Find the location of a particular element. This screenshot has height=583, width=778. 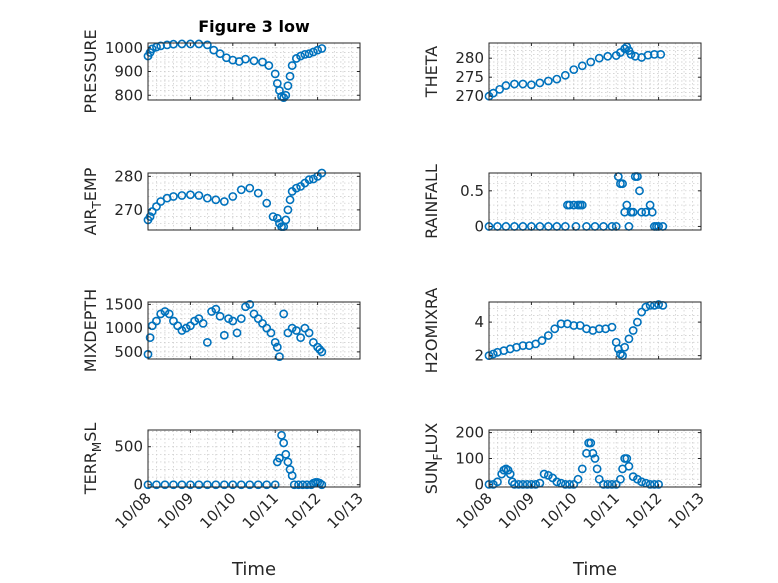

x-axis-label: Time is located at coordinates (253, 569).